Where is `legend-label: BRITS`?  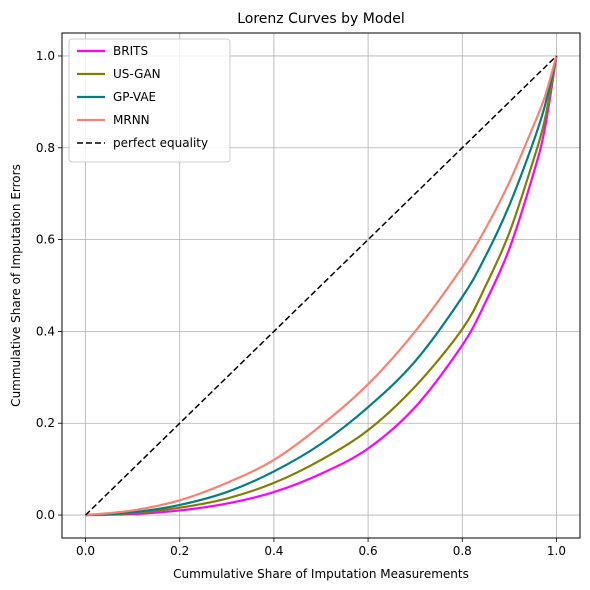
legend-label: BRITS is located at coordinates (130, 51).